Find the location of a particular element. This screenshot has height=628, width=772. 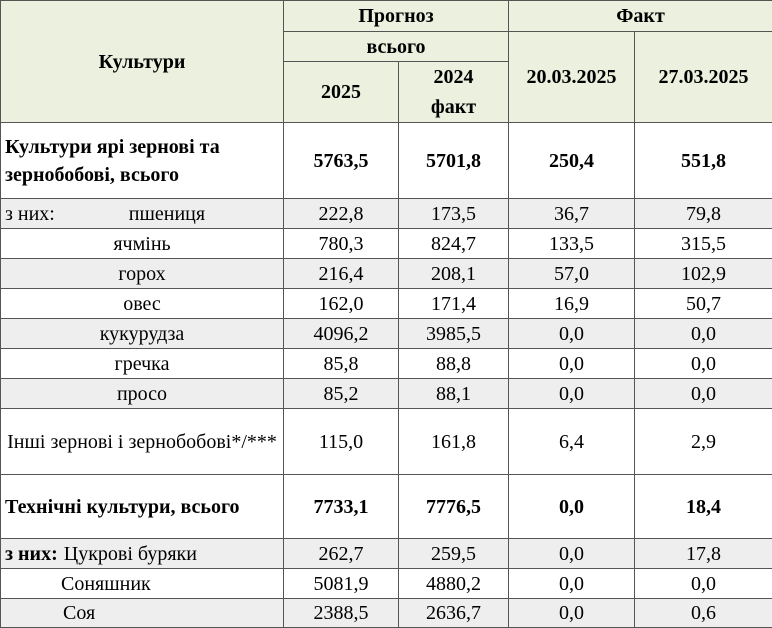

header-date: 27.03.2025 is located at coordinates (703, 77).